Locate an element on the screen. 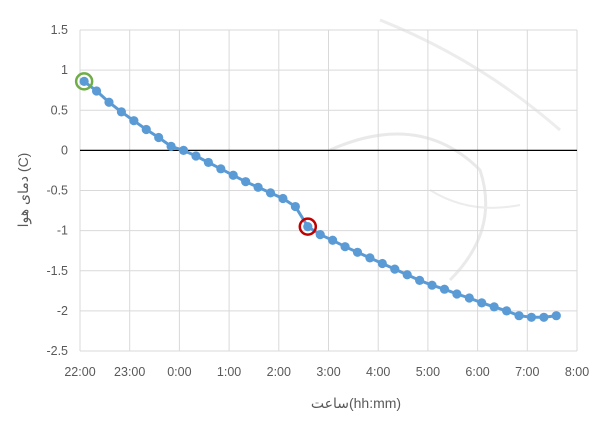  x-tick-label: 5:00 is located at coordinates (428, 372).